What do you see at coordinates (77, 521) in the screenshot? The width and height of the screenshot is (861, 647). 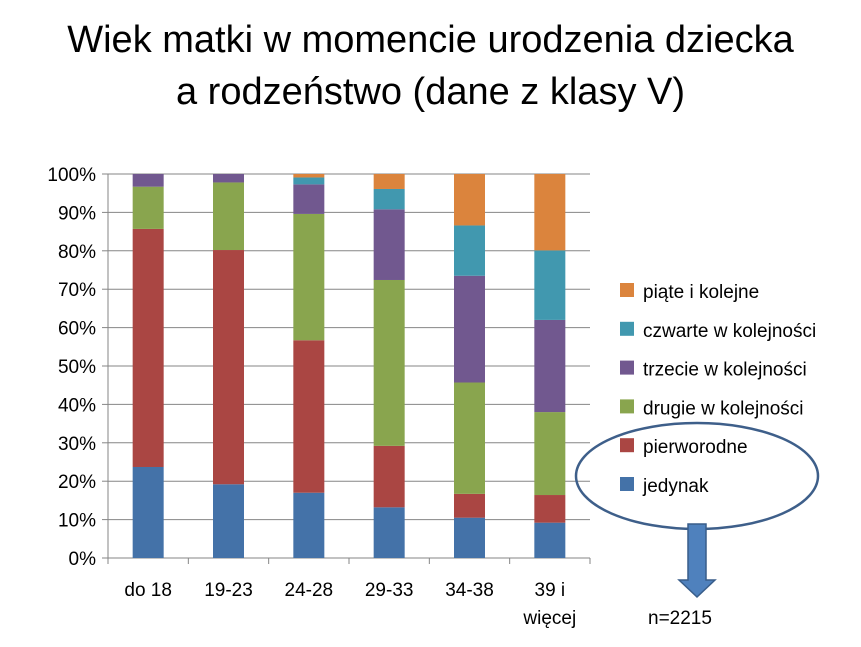 I see `y-tick-label: 10%` at bounding box center [77, 521].